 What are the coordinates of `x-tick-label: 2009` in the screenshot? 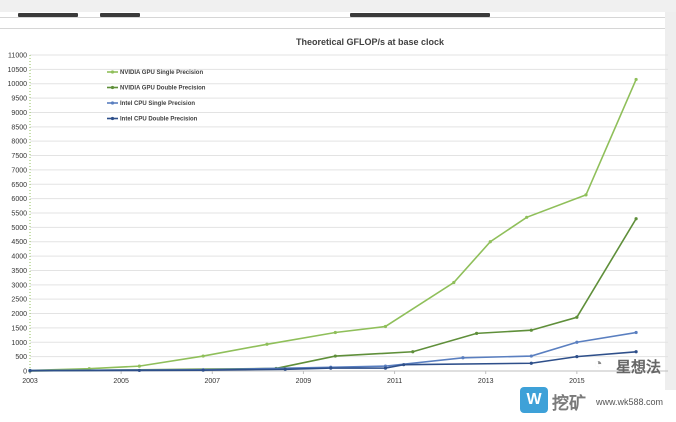 It's located at (304, 381).